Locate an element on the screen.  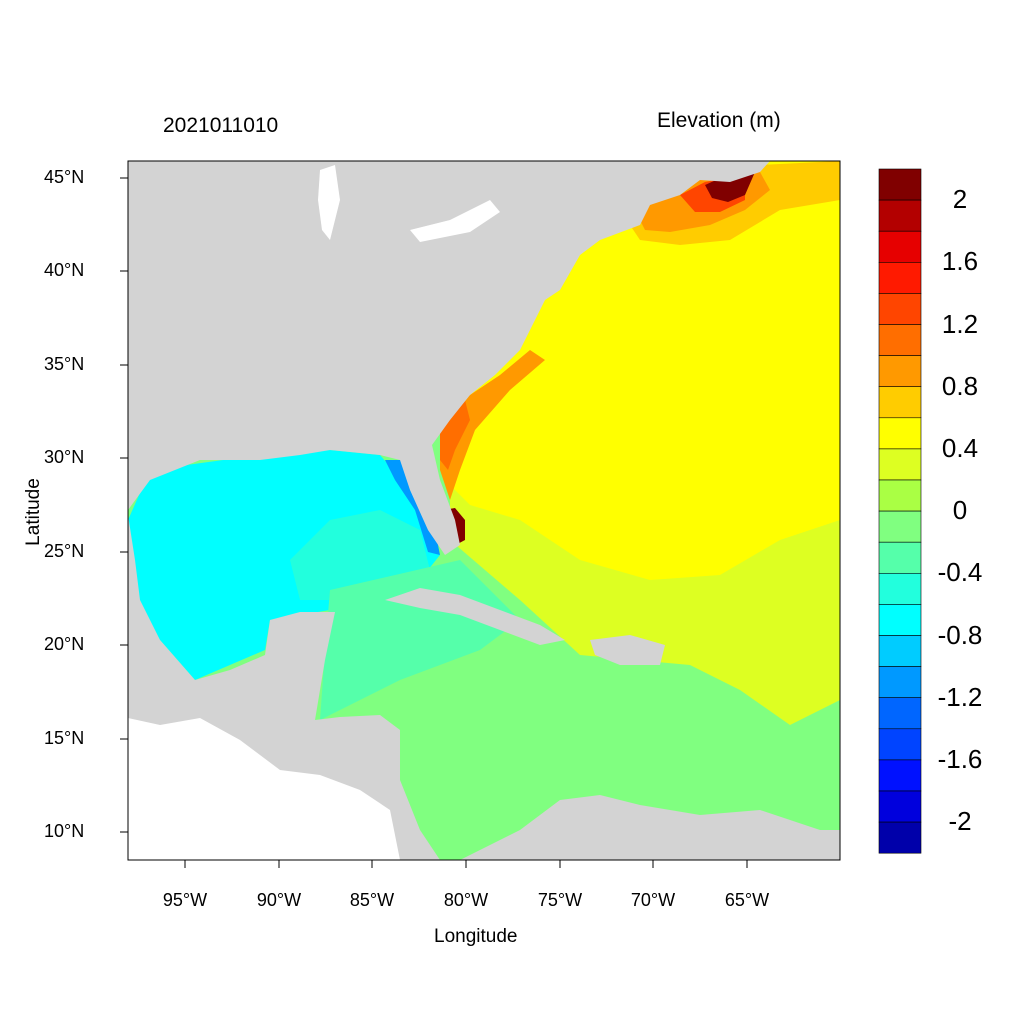
great-lakes is located at coordinates (329, 202).